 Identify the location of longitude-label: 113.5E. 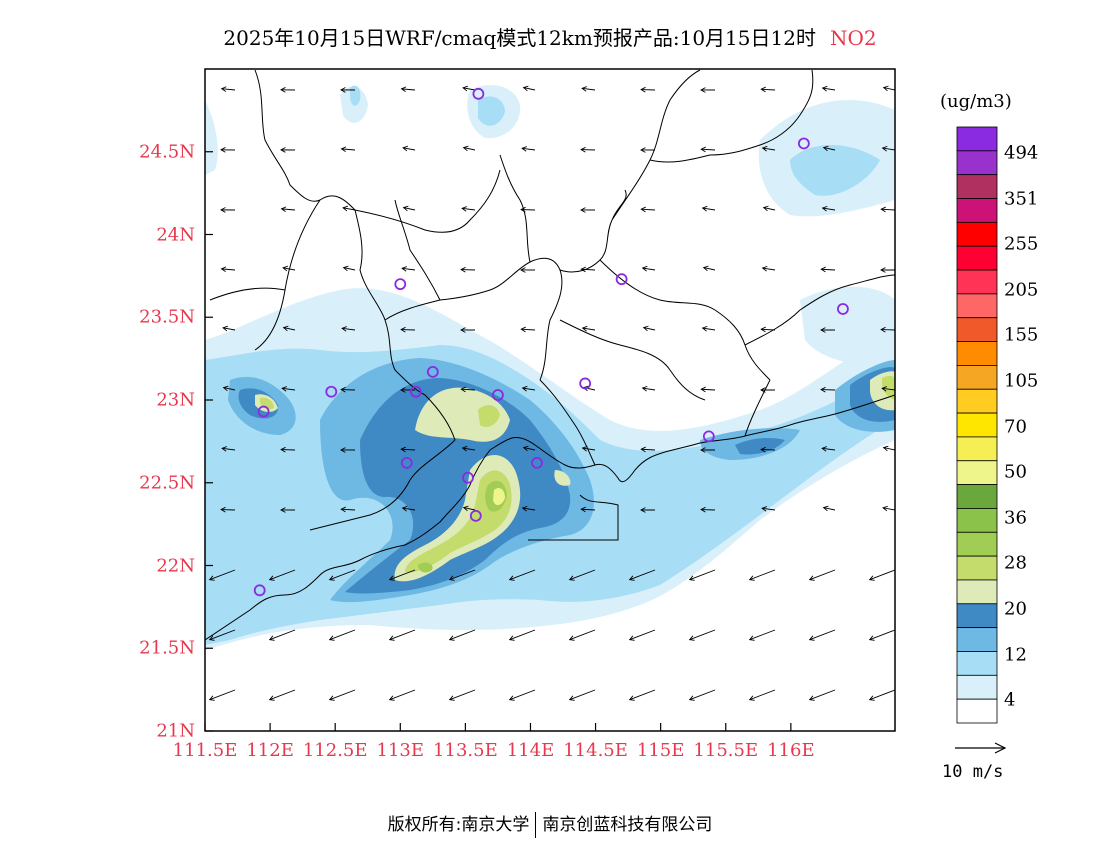
(465, 750).